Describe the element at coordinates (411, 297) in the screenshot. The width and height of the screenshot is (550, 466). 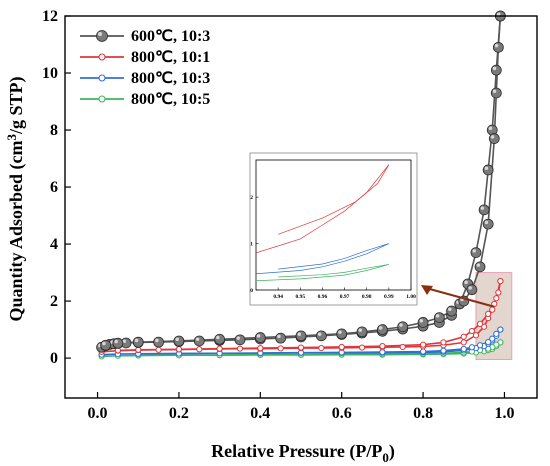
I see `inset-x-tick-label: 1.00` at that location.